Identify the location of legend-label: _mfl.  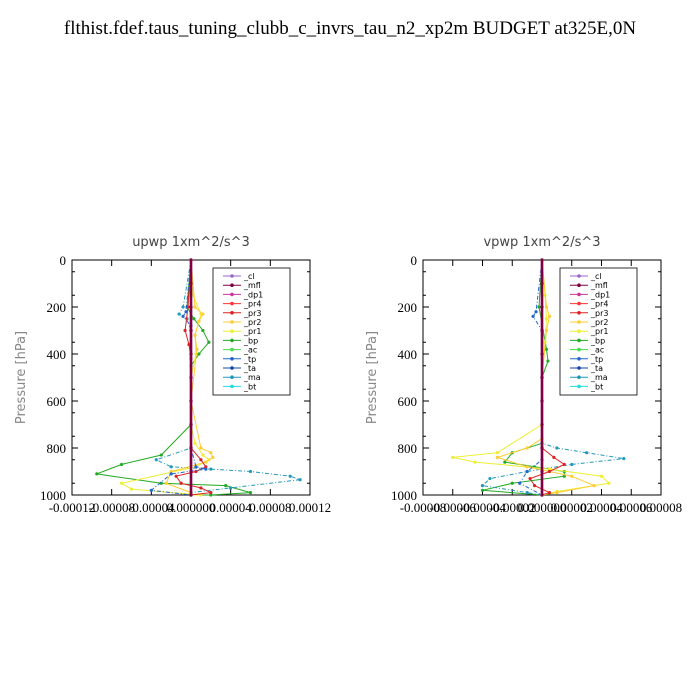
(599, 285).